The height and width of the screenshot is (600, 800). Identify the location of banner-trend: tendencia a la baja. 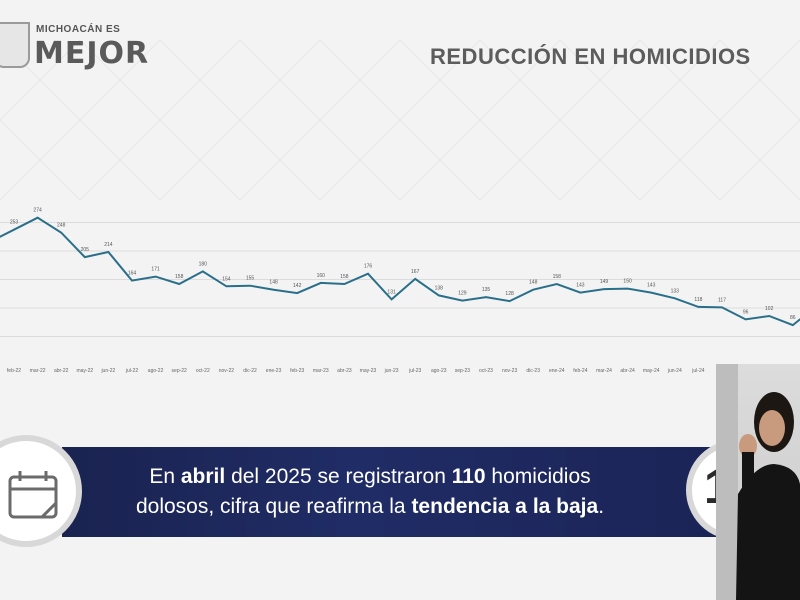
(505, 506).